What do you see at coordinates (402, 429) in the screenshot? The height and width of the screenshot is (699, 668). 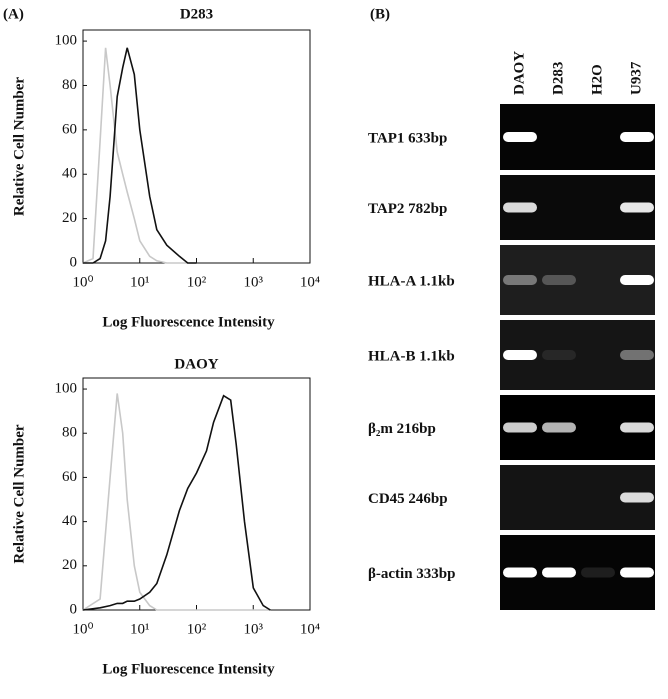 I see `row-label: β₂m 216bp` at bounding box center [402, 429].